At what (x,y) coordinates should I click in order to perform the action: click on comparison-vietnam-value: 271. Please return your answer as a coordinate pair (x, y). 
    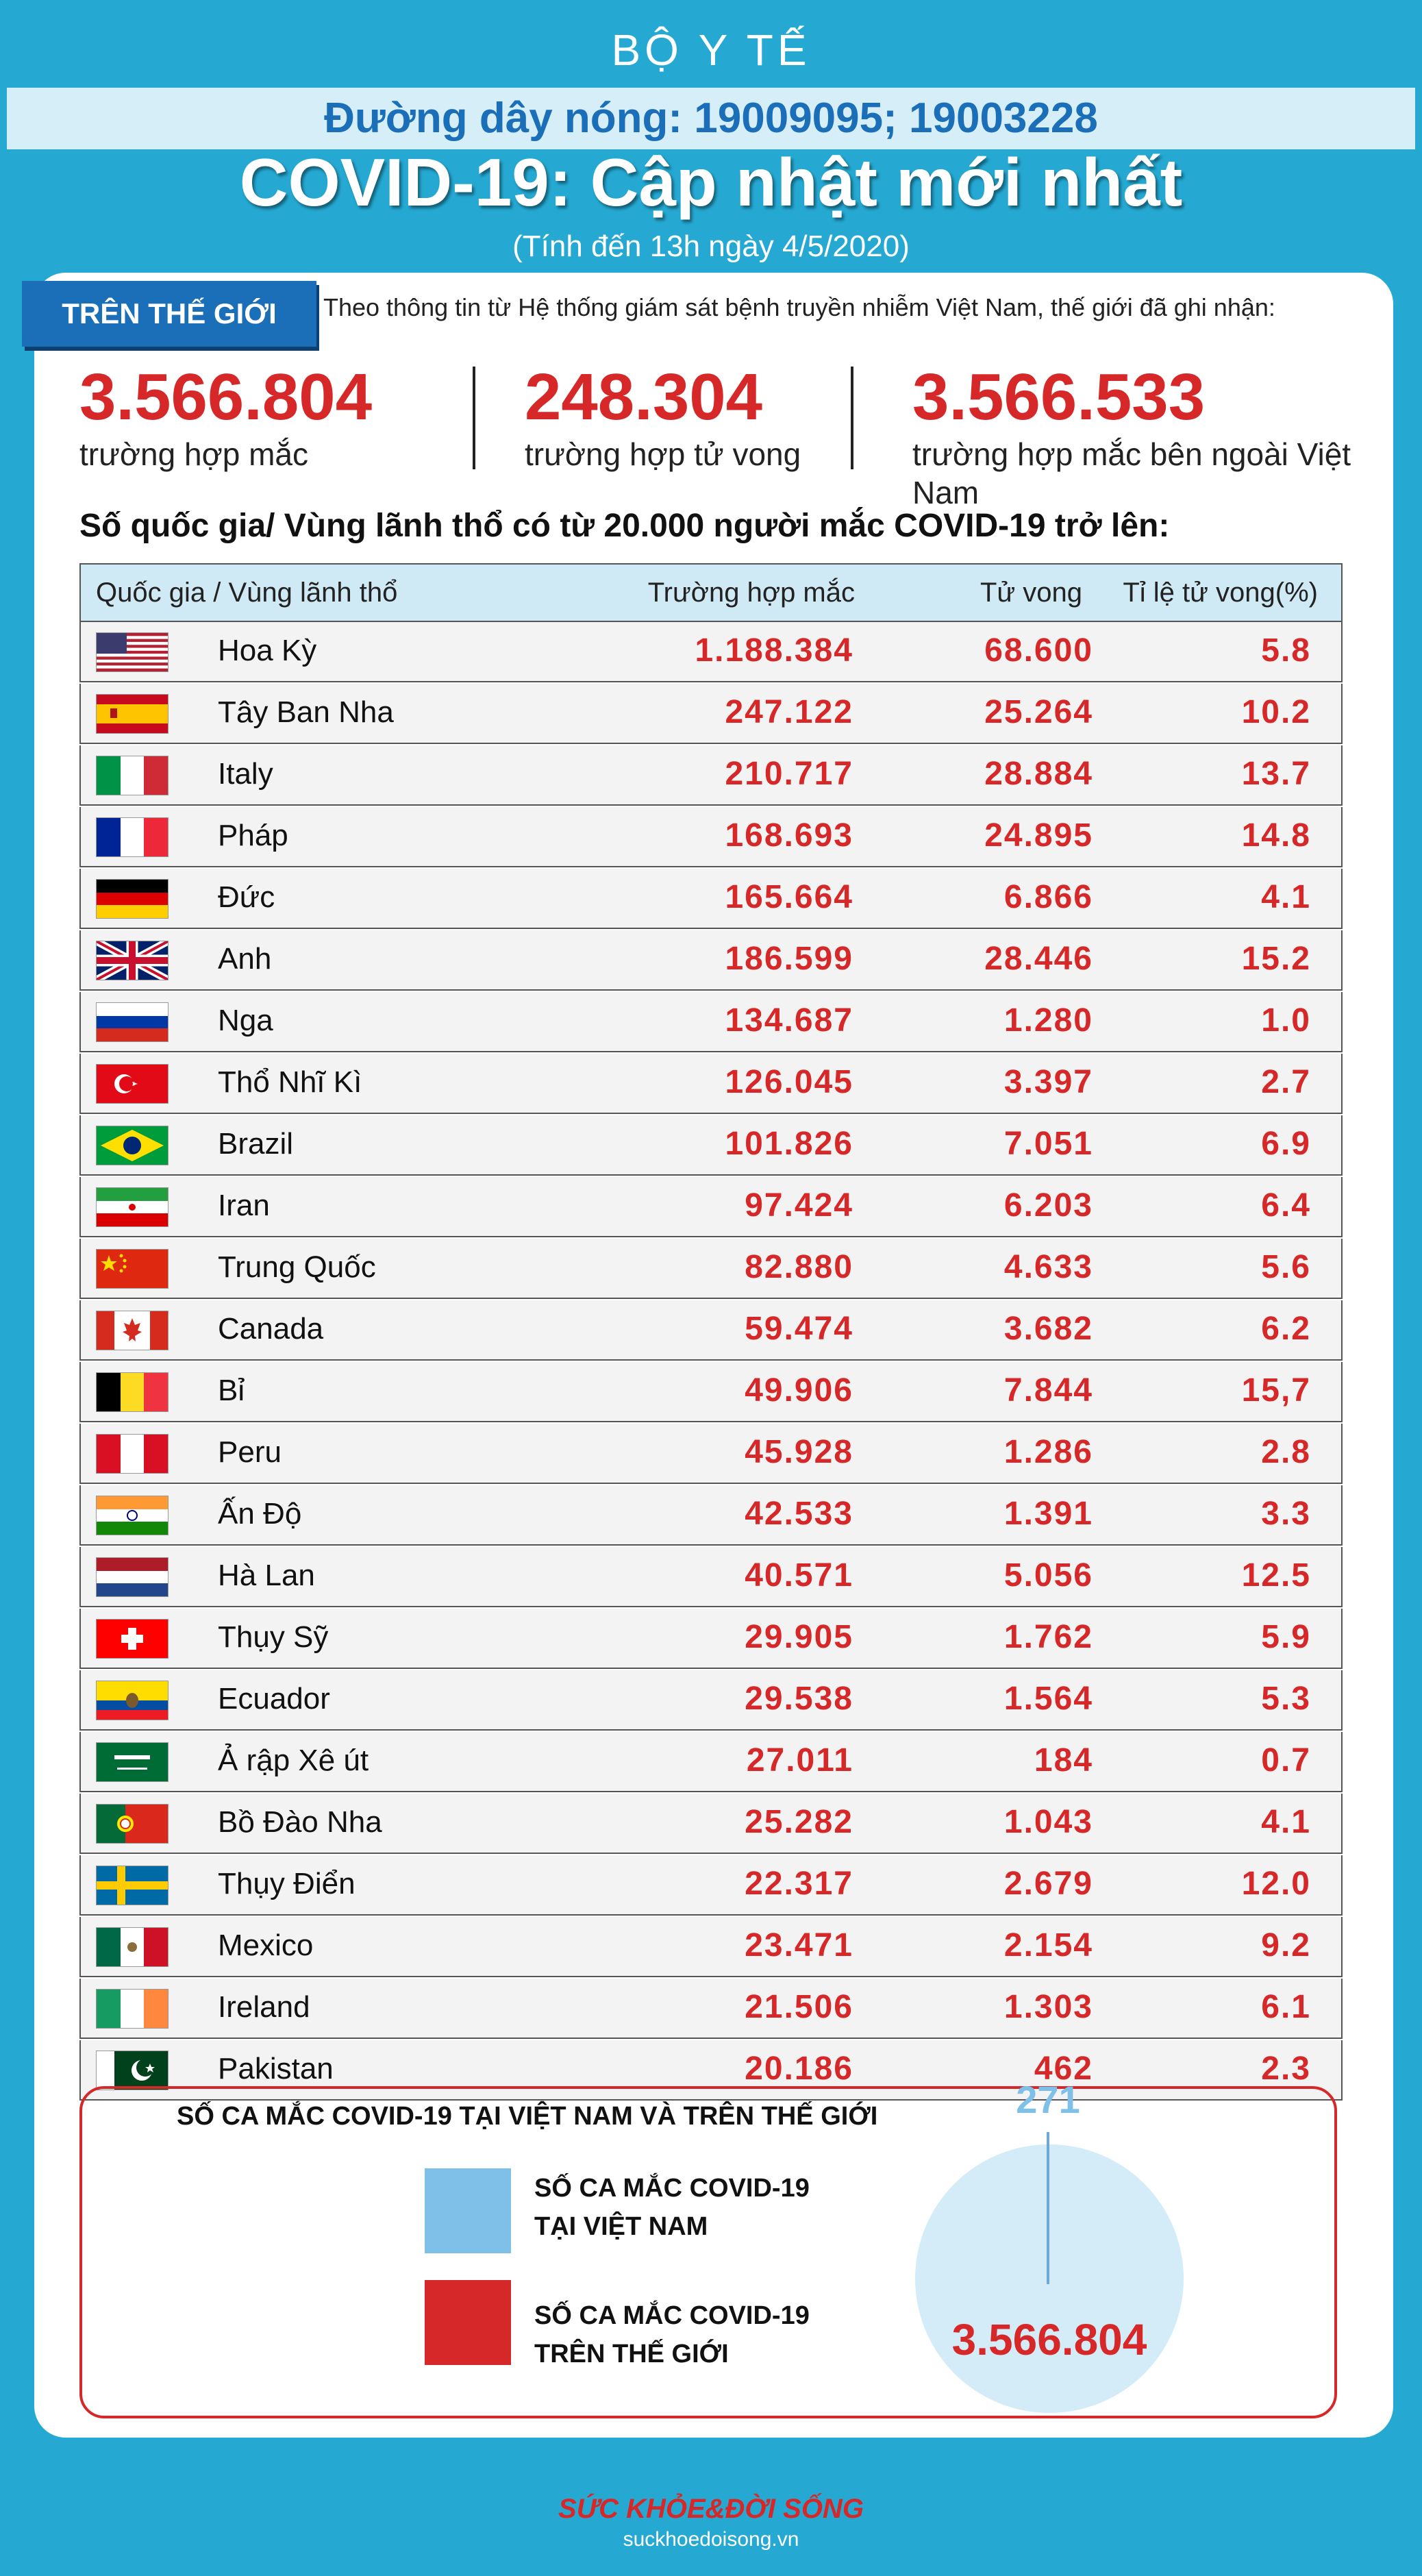
    Looking at the image, I should click on (1048, 2099).